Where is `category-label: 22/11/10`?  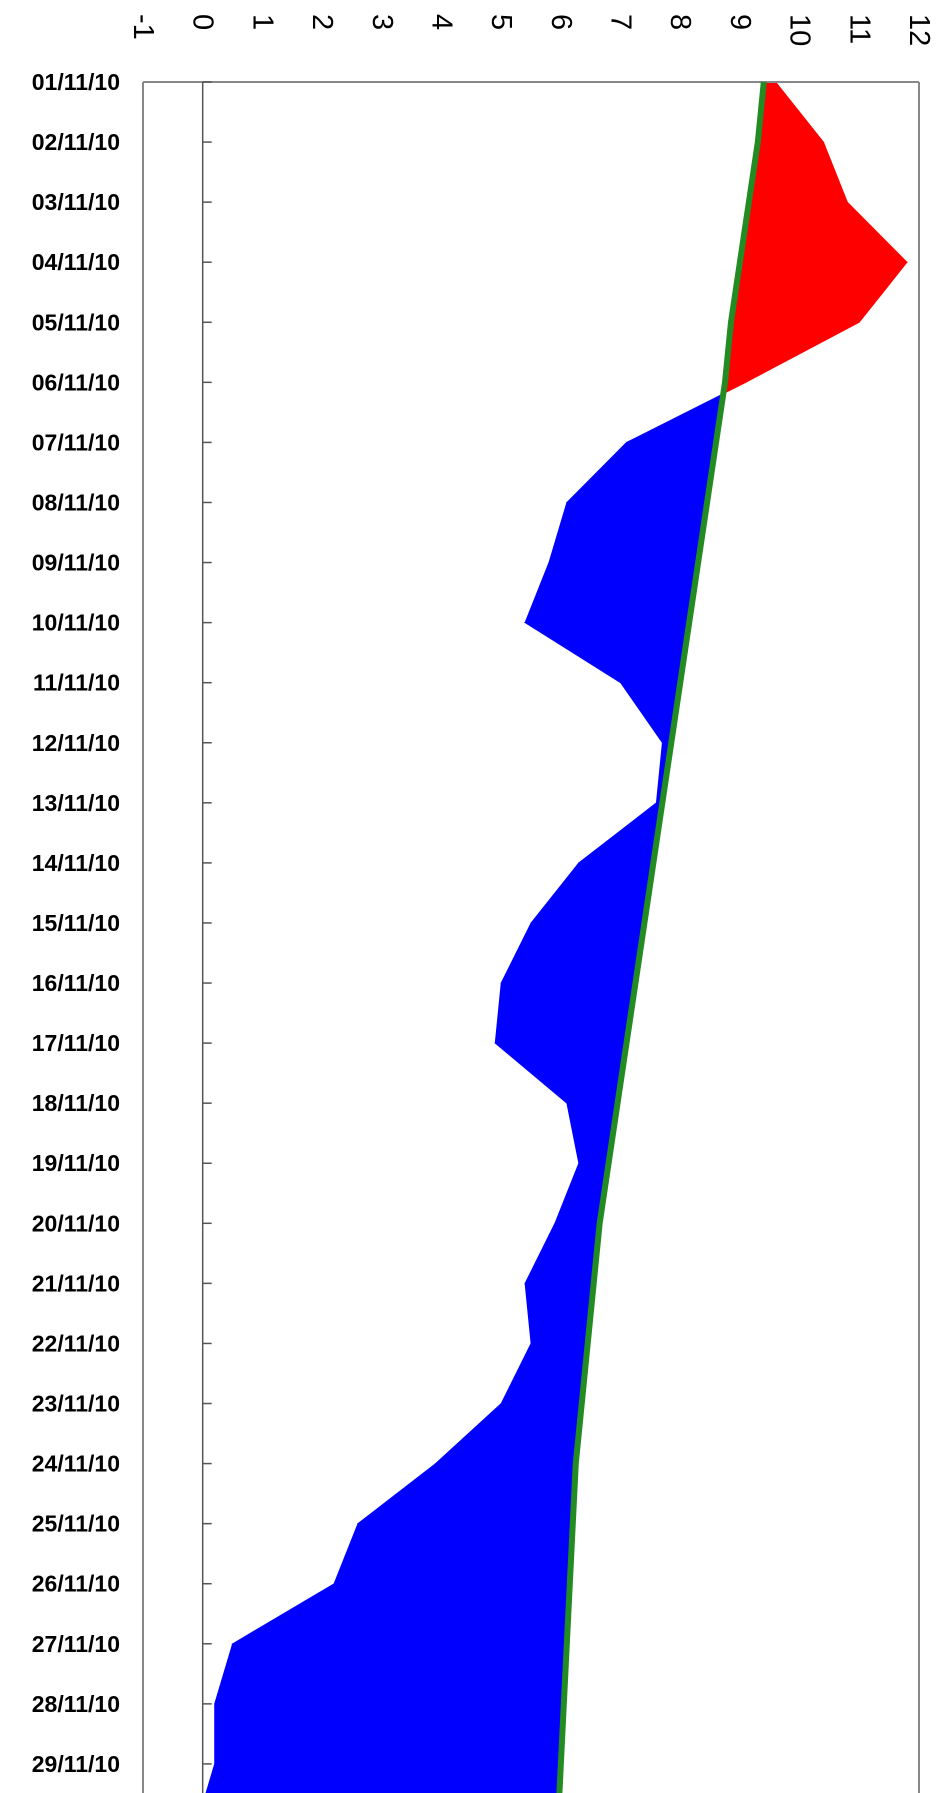 category-label: 22/11/10 is located at coordinates (76, 1343).